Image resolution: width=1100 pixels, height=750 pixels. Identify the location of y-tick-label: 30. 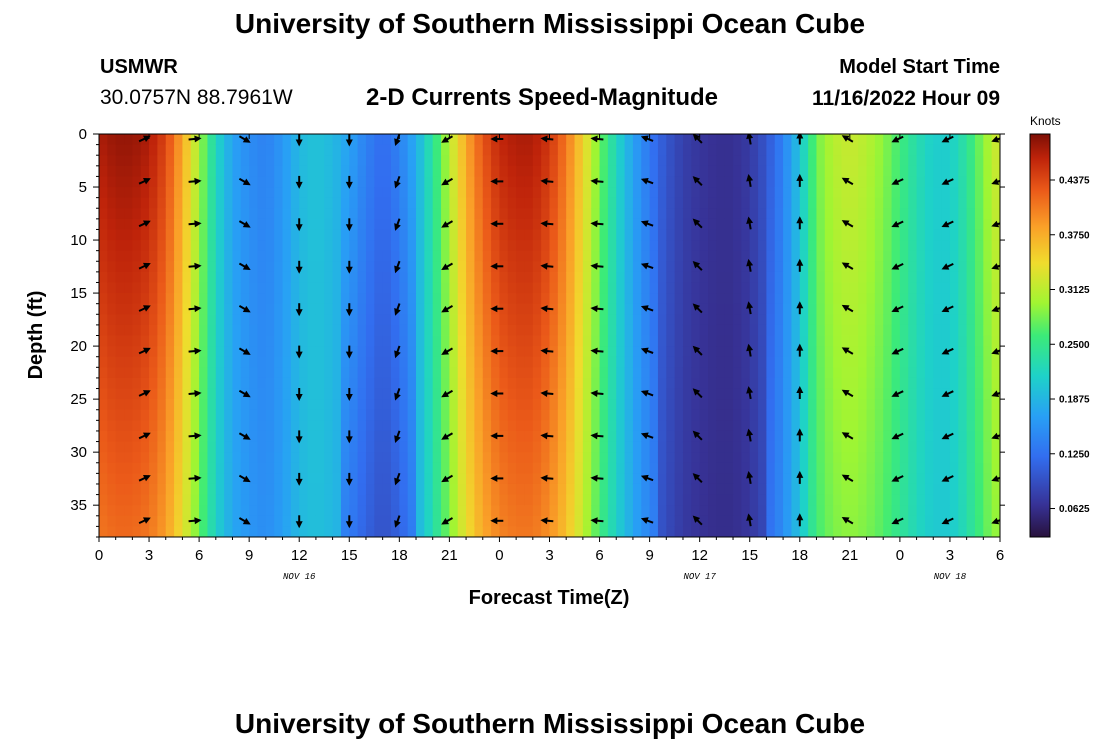
(78, 452).